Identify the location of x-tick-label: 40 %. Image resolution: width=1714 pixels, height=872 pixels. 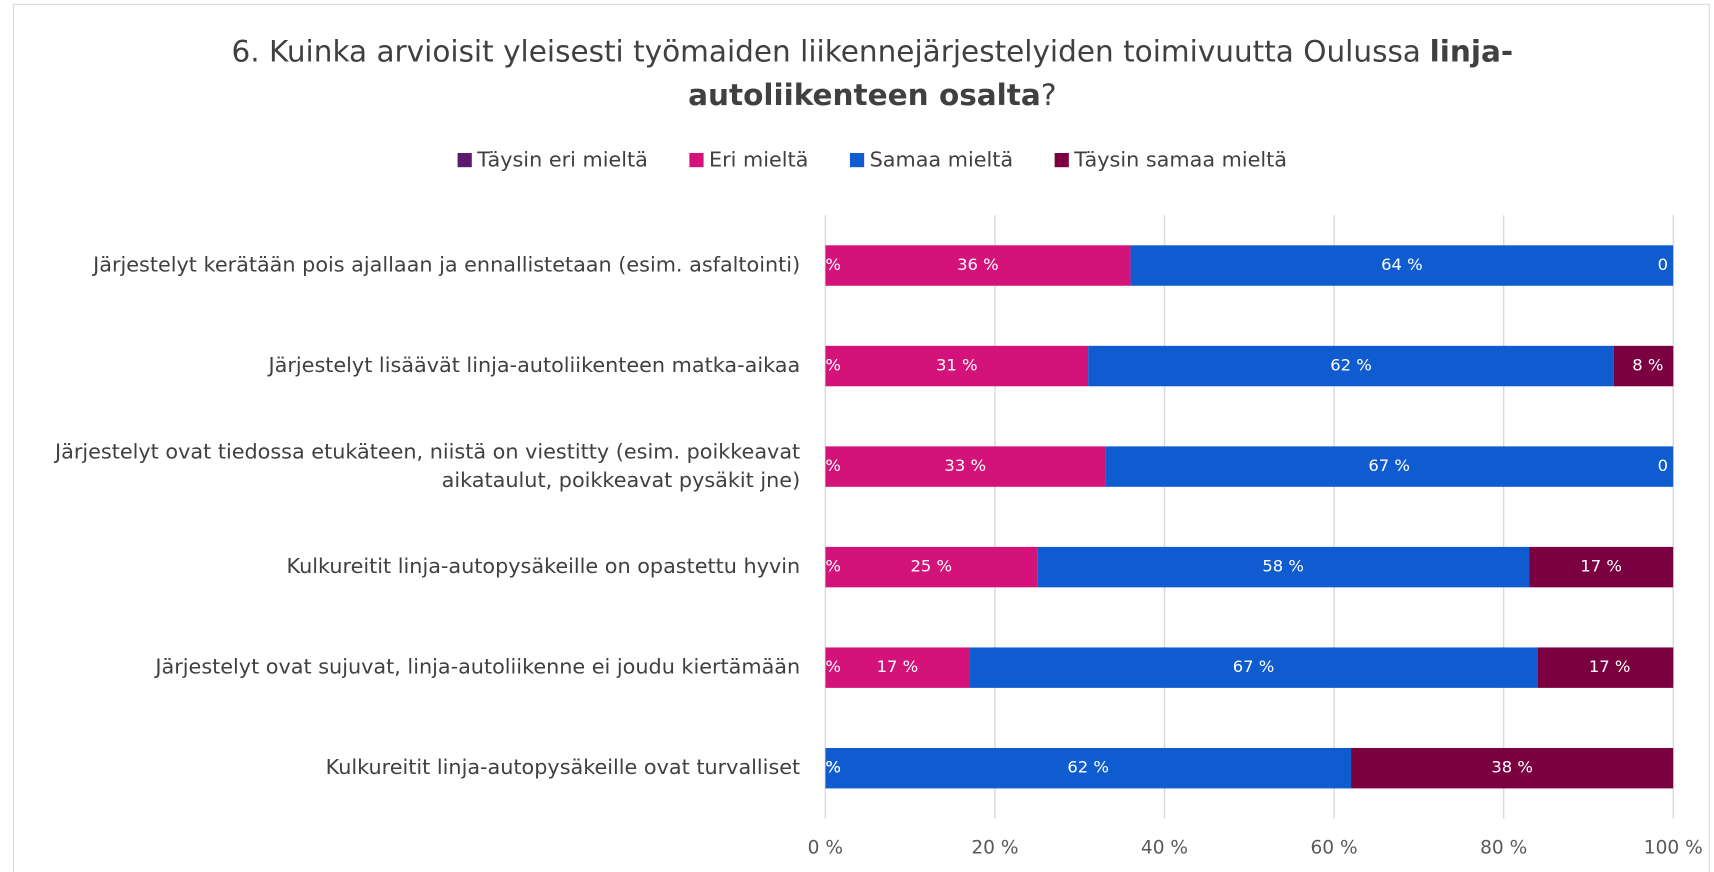
(1164, 847).